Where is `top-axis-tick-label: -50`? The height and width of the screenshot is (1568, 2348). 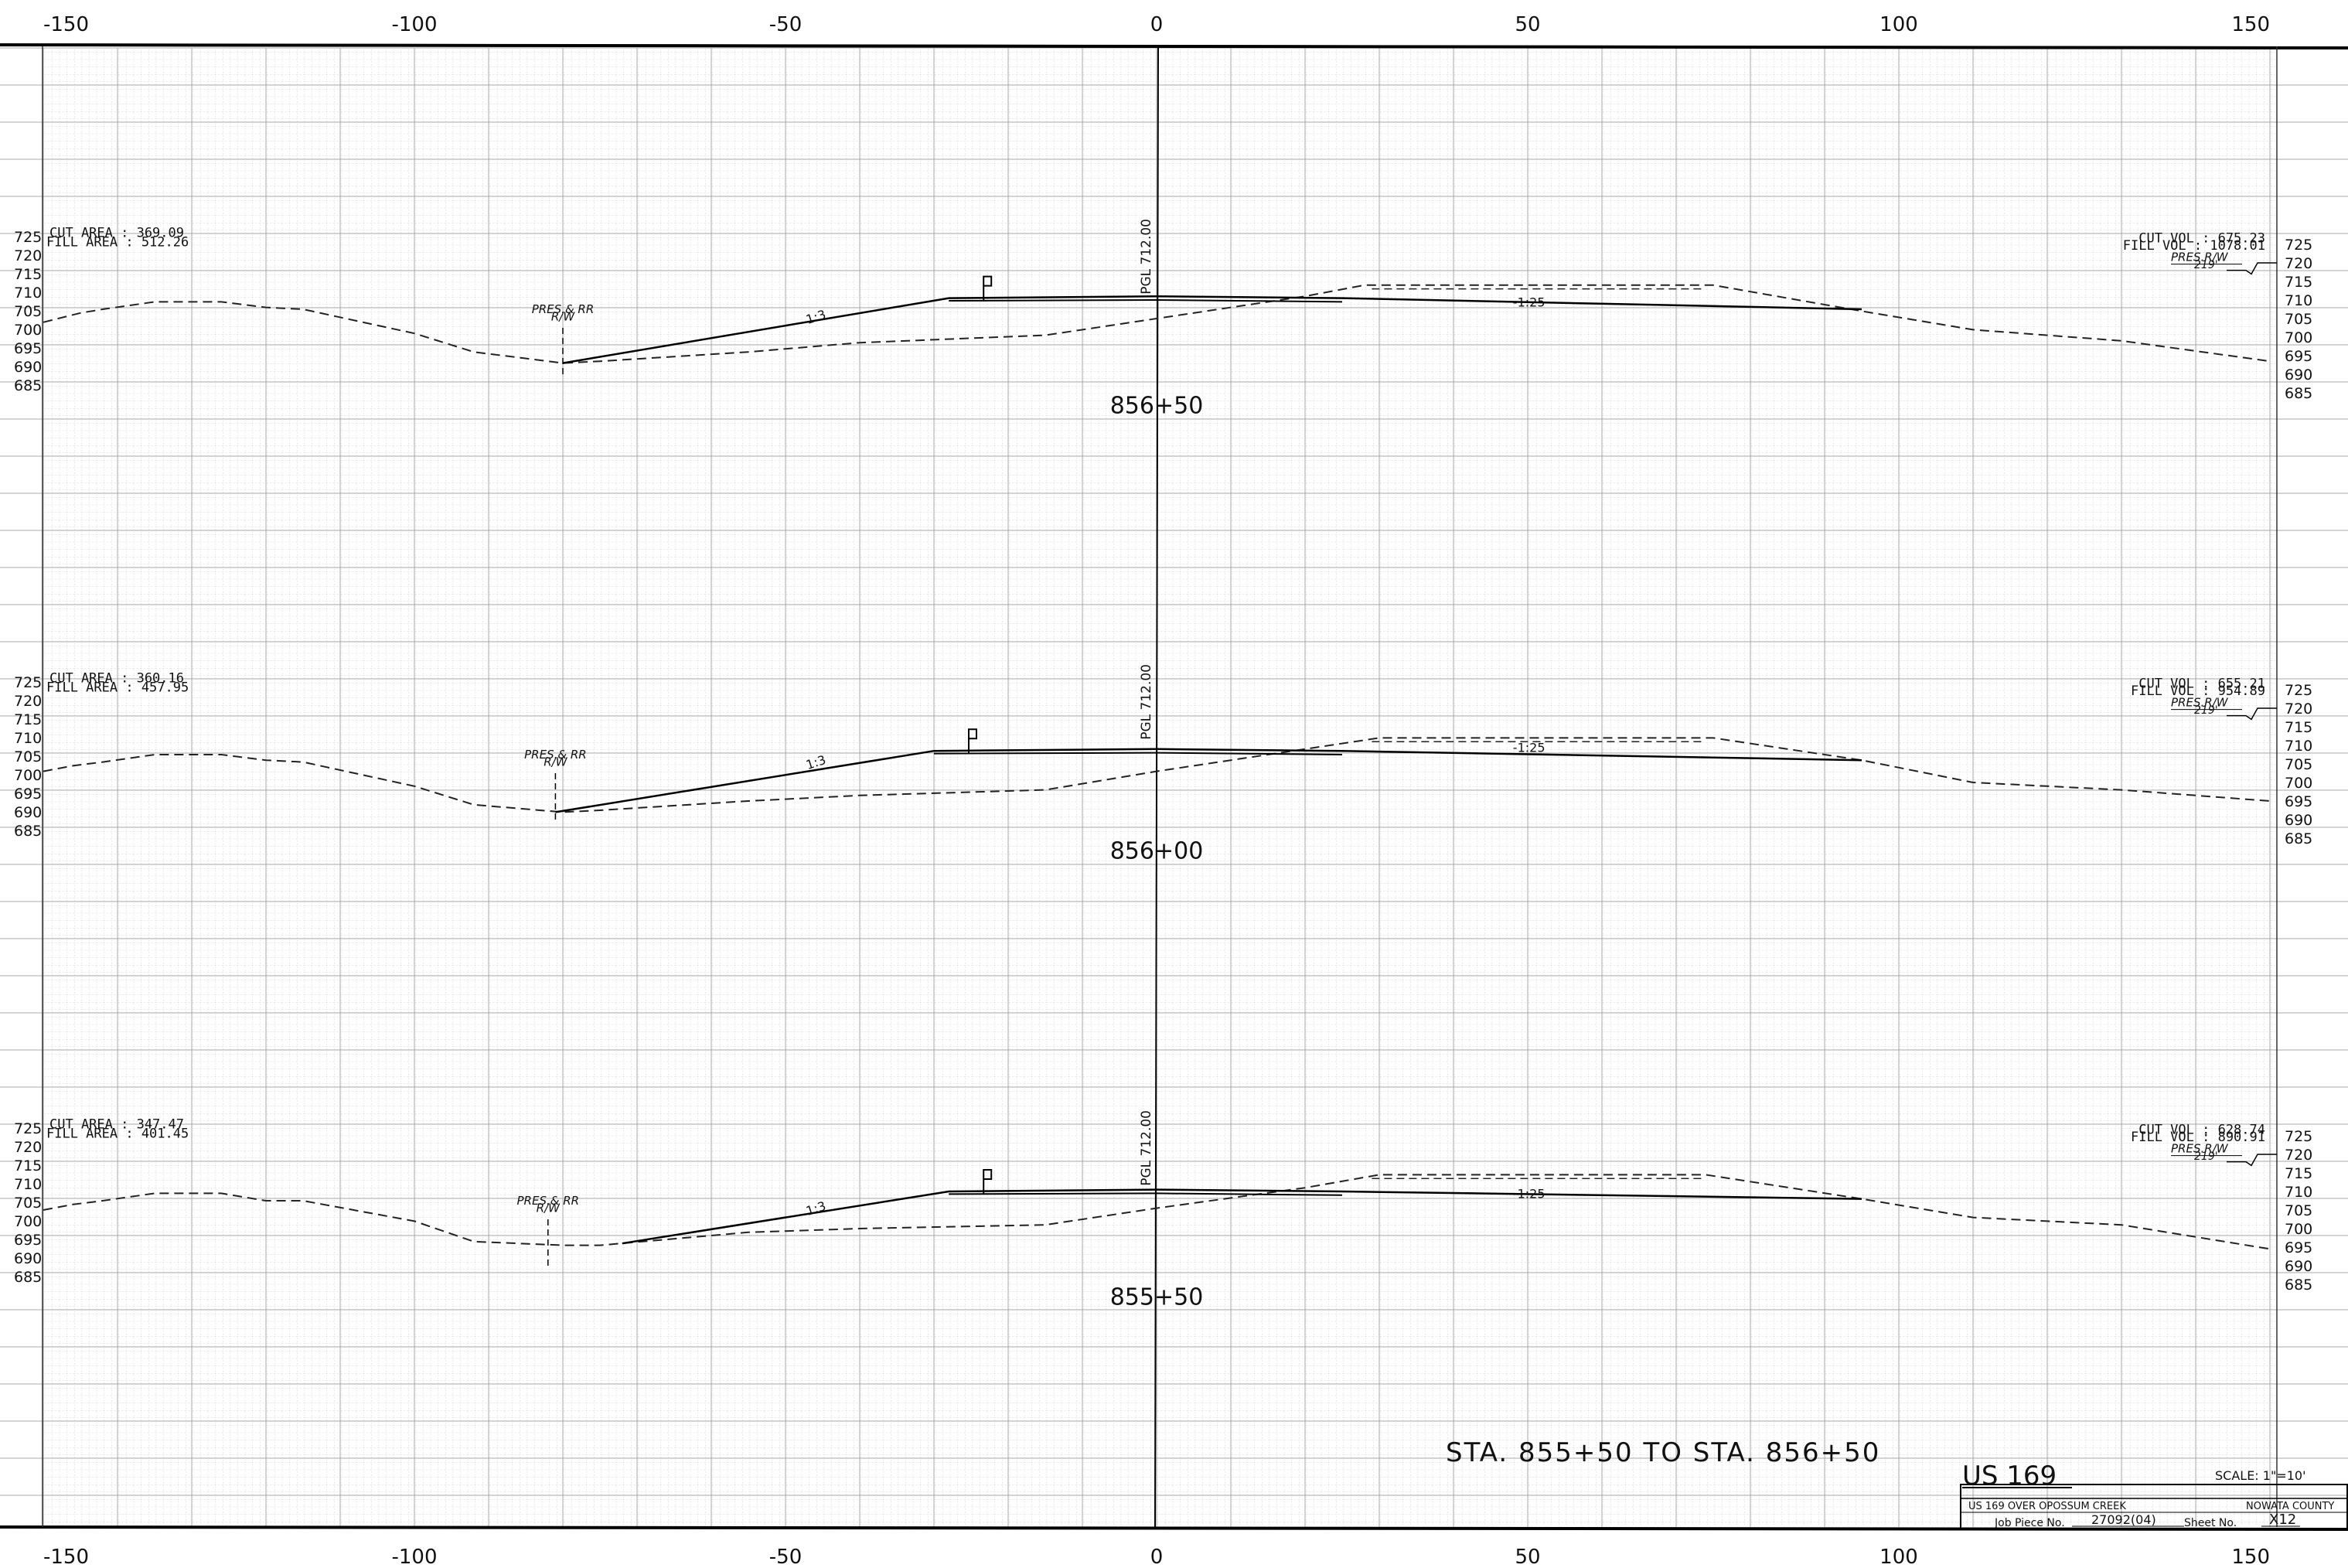
top-axis-tick-label: -50 is located at coordinates (786, 24).